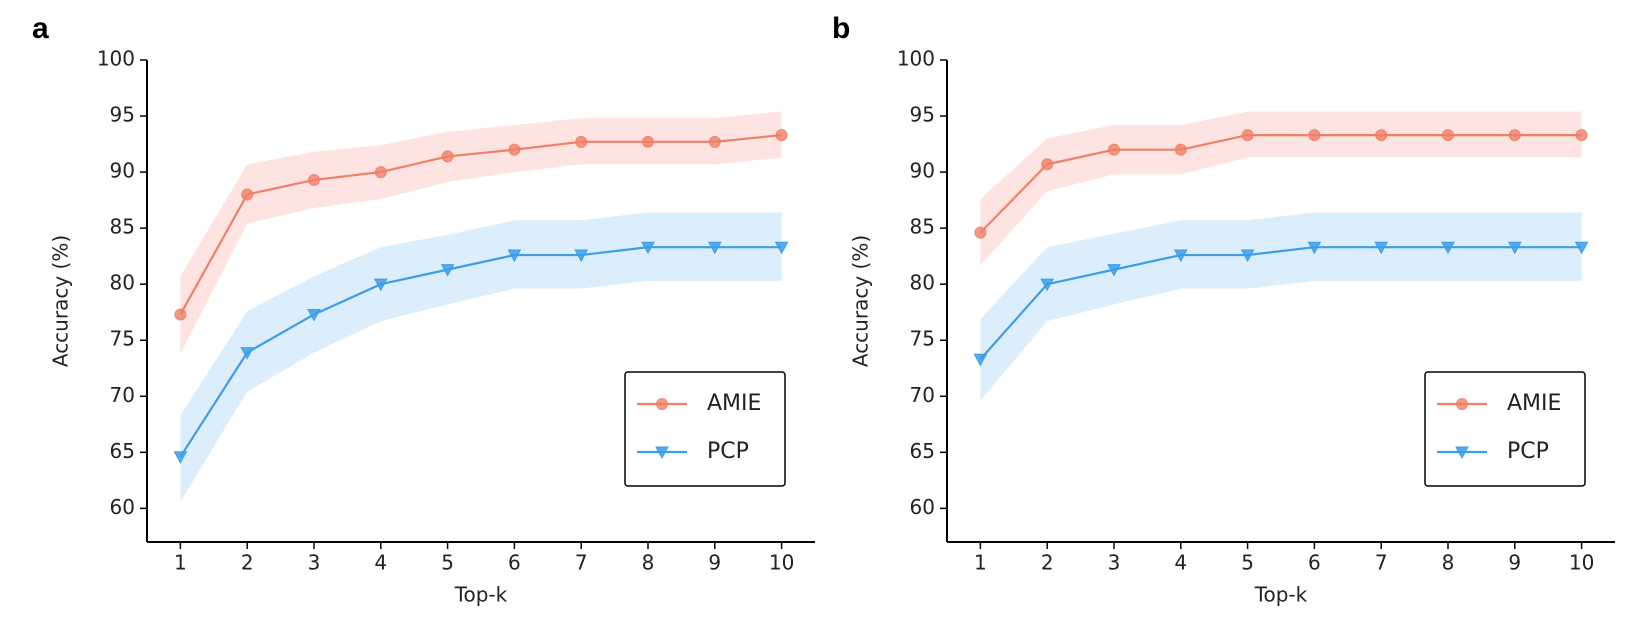 The image size is (1640, 630). What do you see at coordinates (1448, 563) in the screenshot?
I see `x-tick-label: 8` at bounding box center [1448, 563].